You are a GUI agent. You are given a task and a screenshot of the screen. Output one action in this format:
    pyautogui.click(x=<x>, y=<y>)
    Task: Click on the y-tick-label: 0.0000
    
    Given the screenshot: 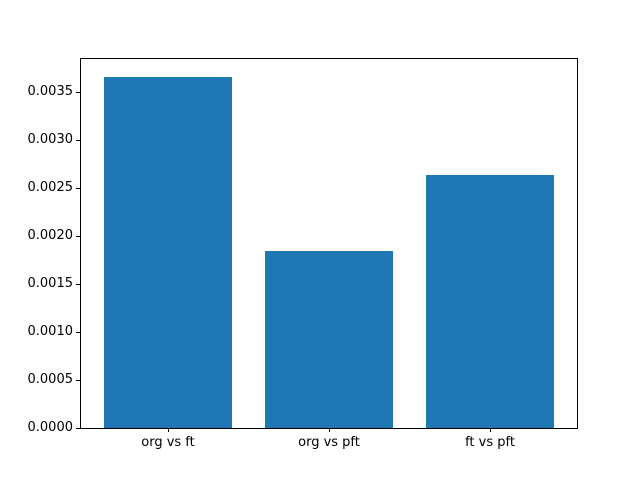 What is the action you would take?
    pyautogui.click(x=50, y=427)
    